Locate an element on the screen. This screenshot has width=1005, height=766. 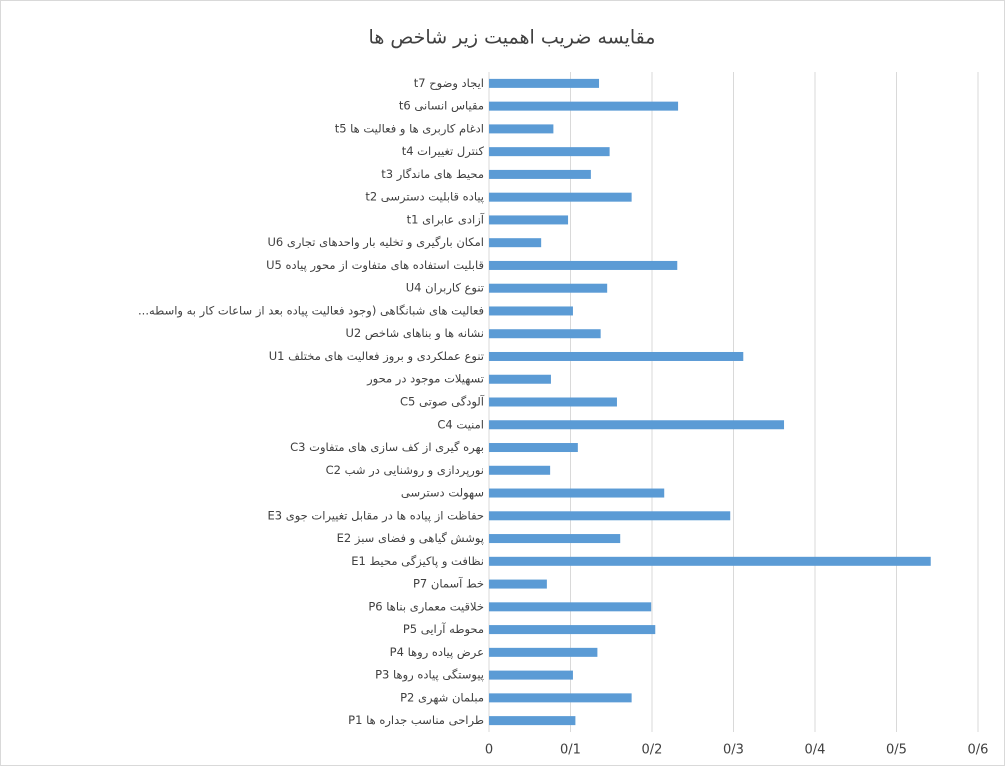
y-tick-label: مقیاس انسانی t6 is located at coordinates (441, 106).